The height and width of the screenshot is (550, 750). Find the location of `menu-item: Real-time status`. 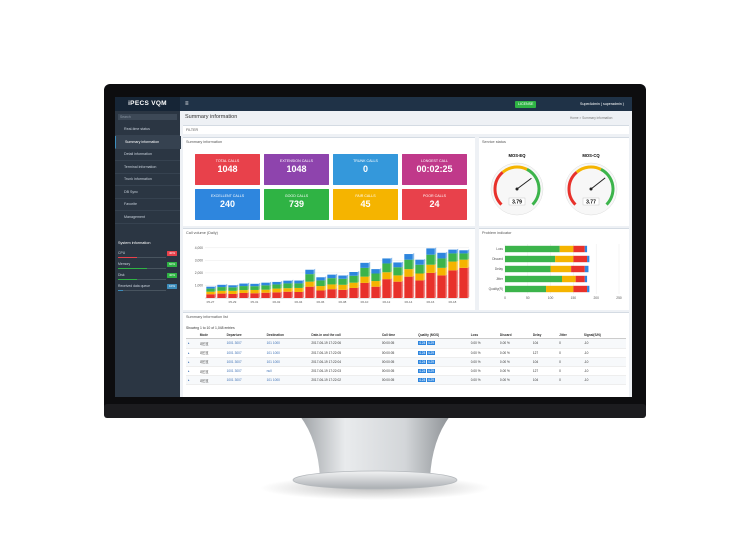

menu-item: Real-time status is located at coordinates (147, 129).